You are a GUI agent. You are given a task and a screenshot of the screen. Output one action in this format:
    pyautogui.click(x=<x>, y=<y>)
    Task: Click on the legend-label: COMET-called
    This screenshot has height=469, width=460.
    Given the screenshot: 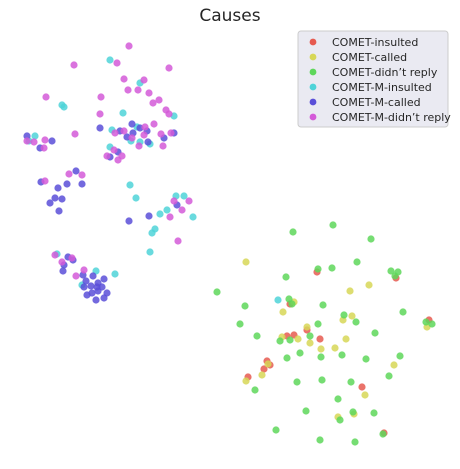 What is the action you would take?
    pyautogui.click(x=369, y=57)
    